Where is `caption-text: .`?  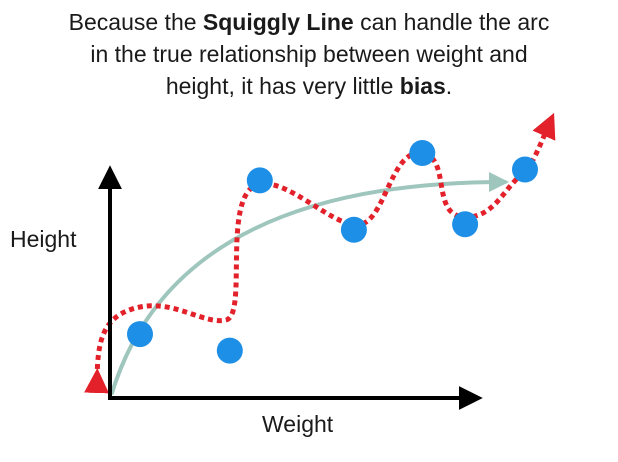 caption-text: . is located at coordinates (449, 86).